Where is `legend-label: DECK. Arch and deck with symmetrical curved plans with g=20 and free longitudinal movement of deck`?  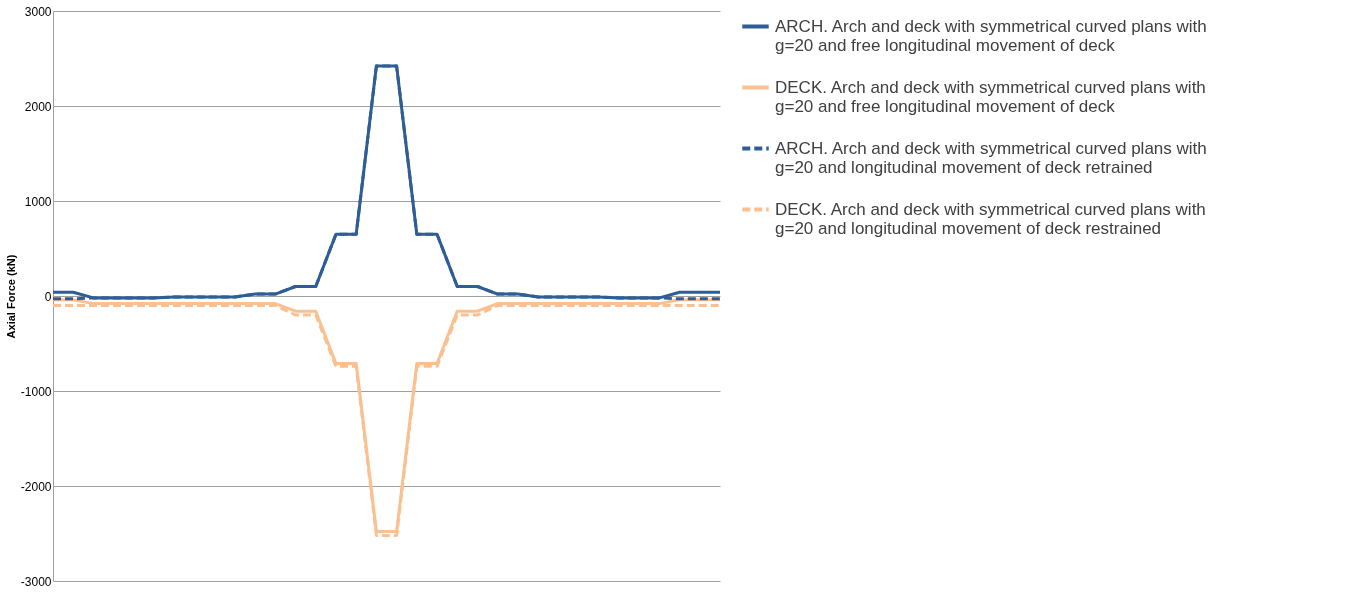 legend-label: DECK. Arch and deck with symmetrical curved plans with g=20 and free longitudinal movement of deck is located at coordinates (990, 96).